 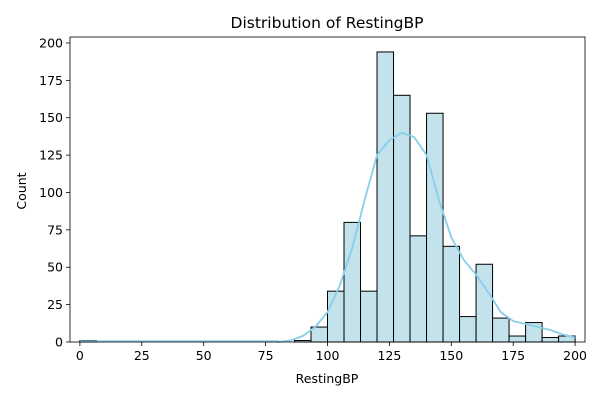 What do you see at coordinates (451, 355) in the screenshot?
I see `x-tick-label: 150` at bounding box center [451, 355].